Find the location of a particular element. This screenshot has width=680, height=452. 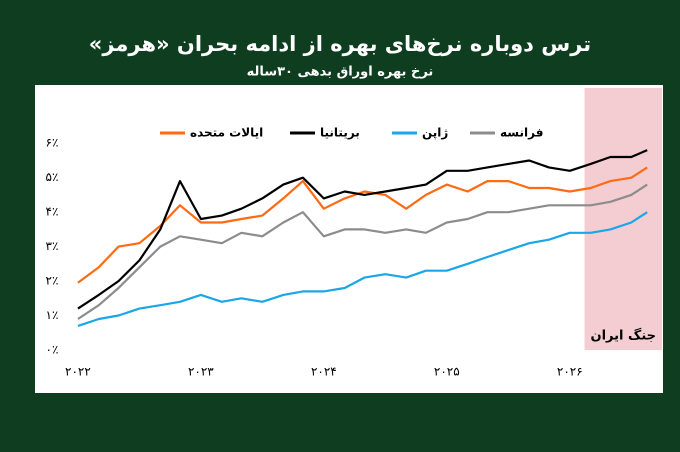

y-tick-label: ۵٪ is located at coordinates (52, 177).